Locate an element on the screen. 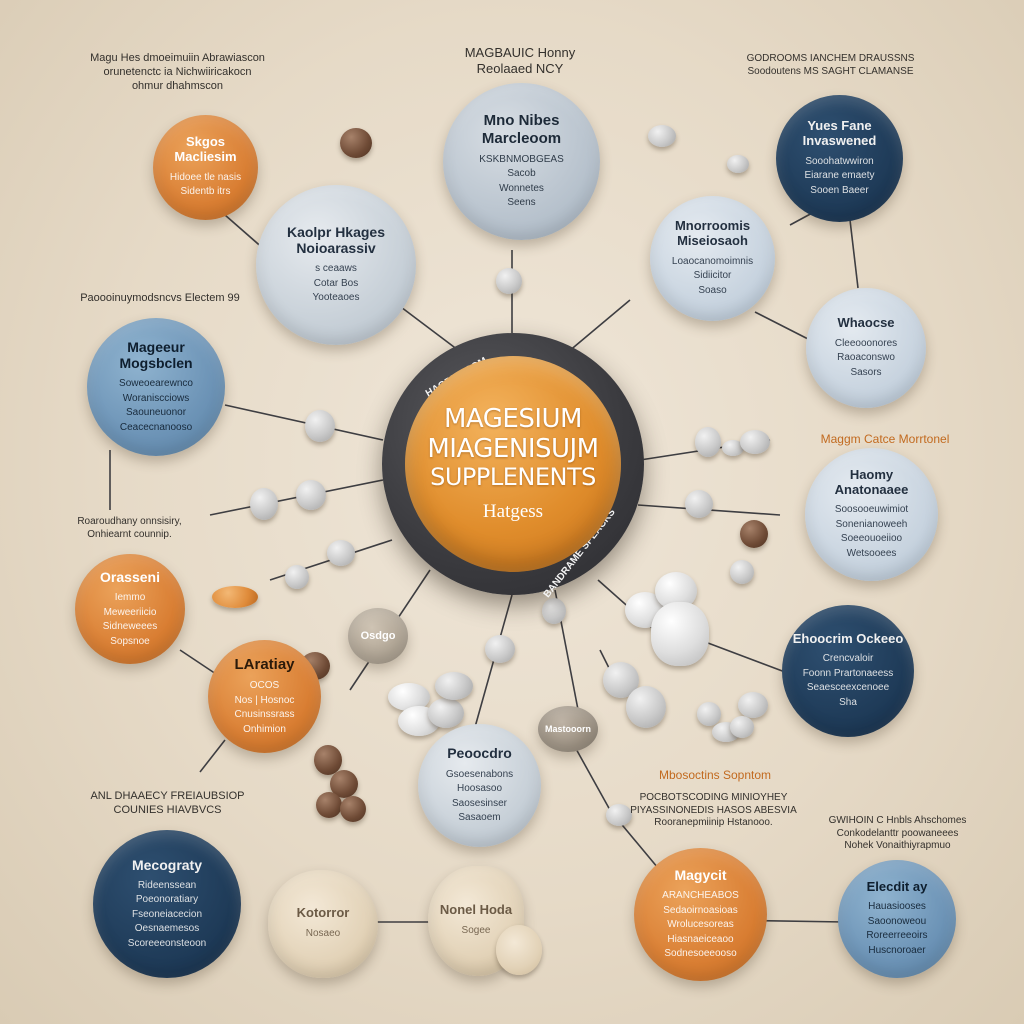 The image size is (1024, 1024). node-detail: Raoaconswo is located at coordinates (866, 358).